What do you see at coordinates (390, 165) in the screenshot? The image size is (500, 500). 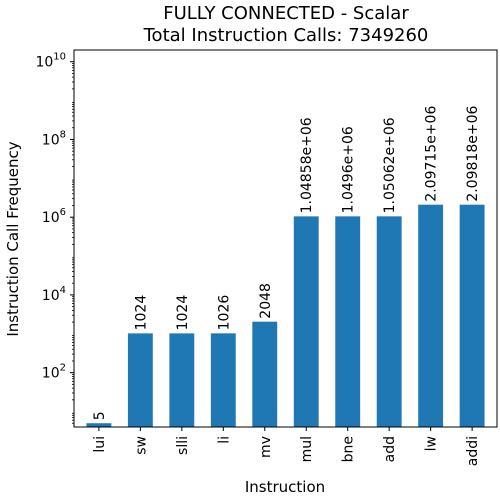 I see `bar-value-label-add: 1.05062e+06` at bounding box center [390, 165].